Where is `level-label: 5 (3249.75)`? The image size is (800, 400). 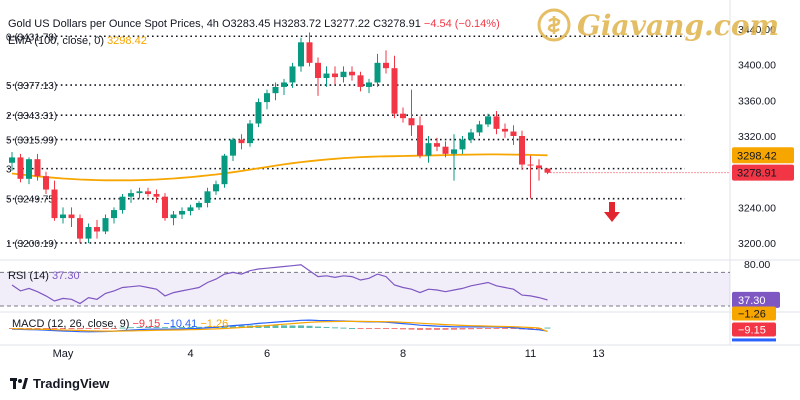 level-label: 5 (3249.75) is located at coordinates (31, 200).